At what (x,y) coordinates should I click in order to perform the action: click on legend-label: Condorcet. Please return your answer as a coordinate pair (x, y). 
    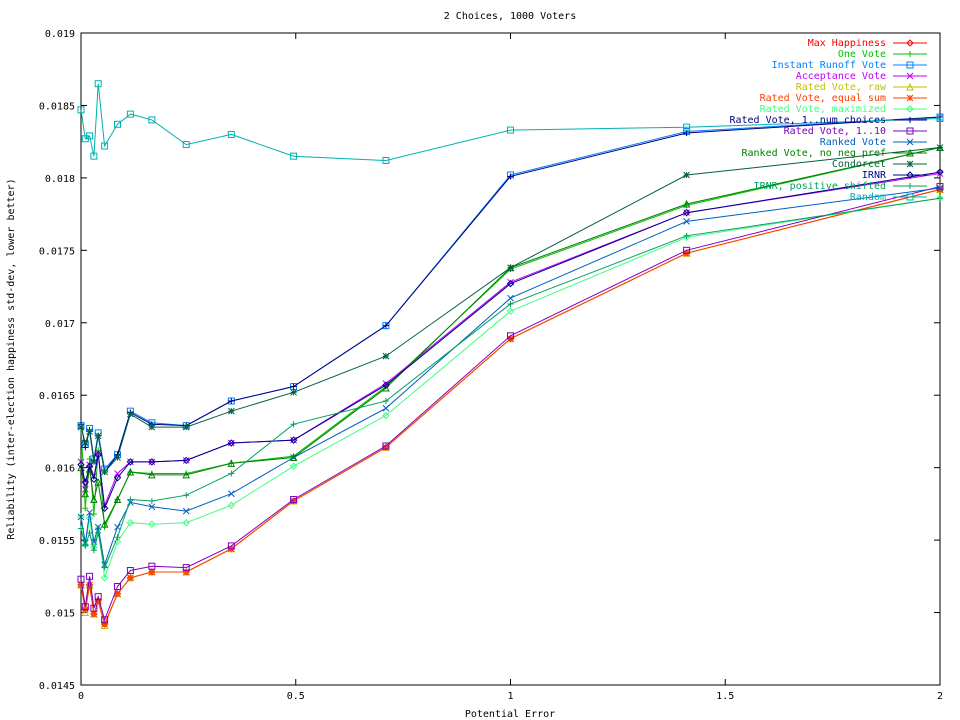
    Looking at the image, I should click on (859, 164).